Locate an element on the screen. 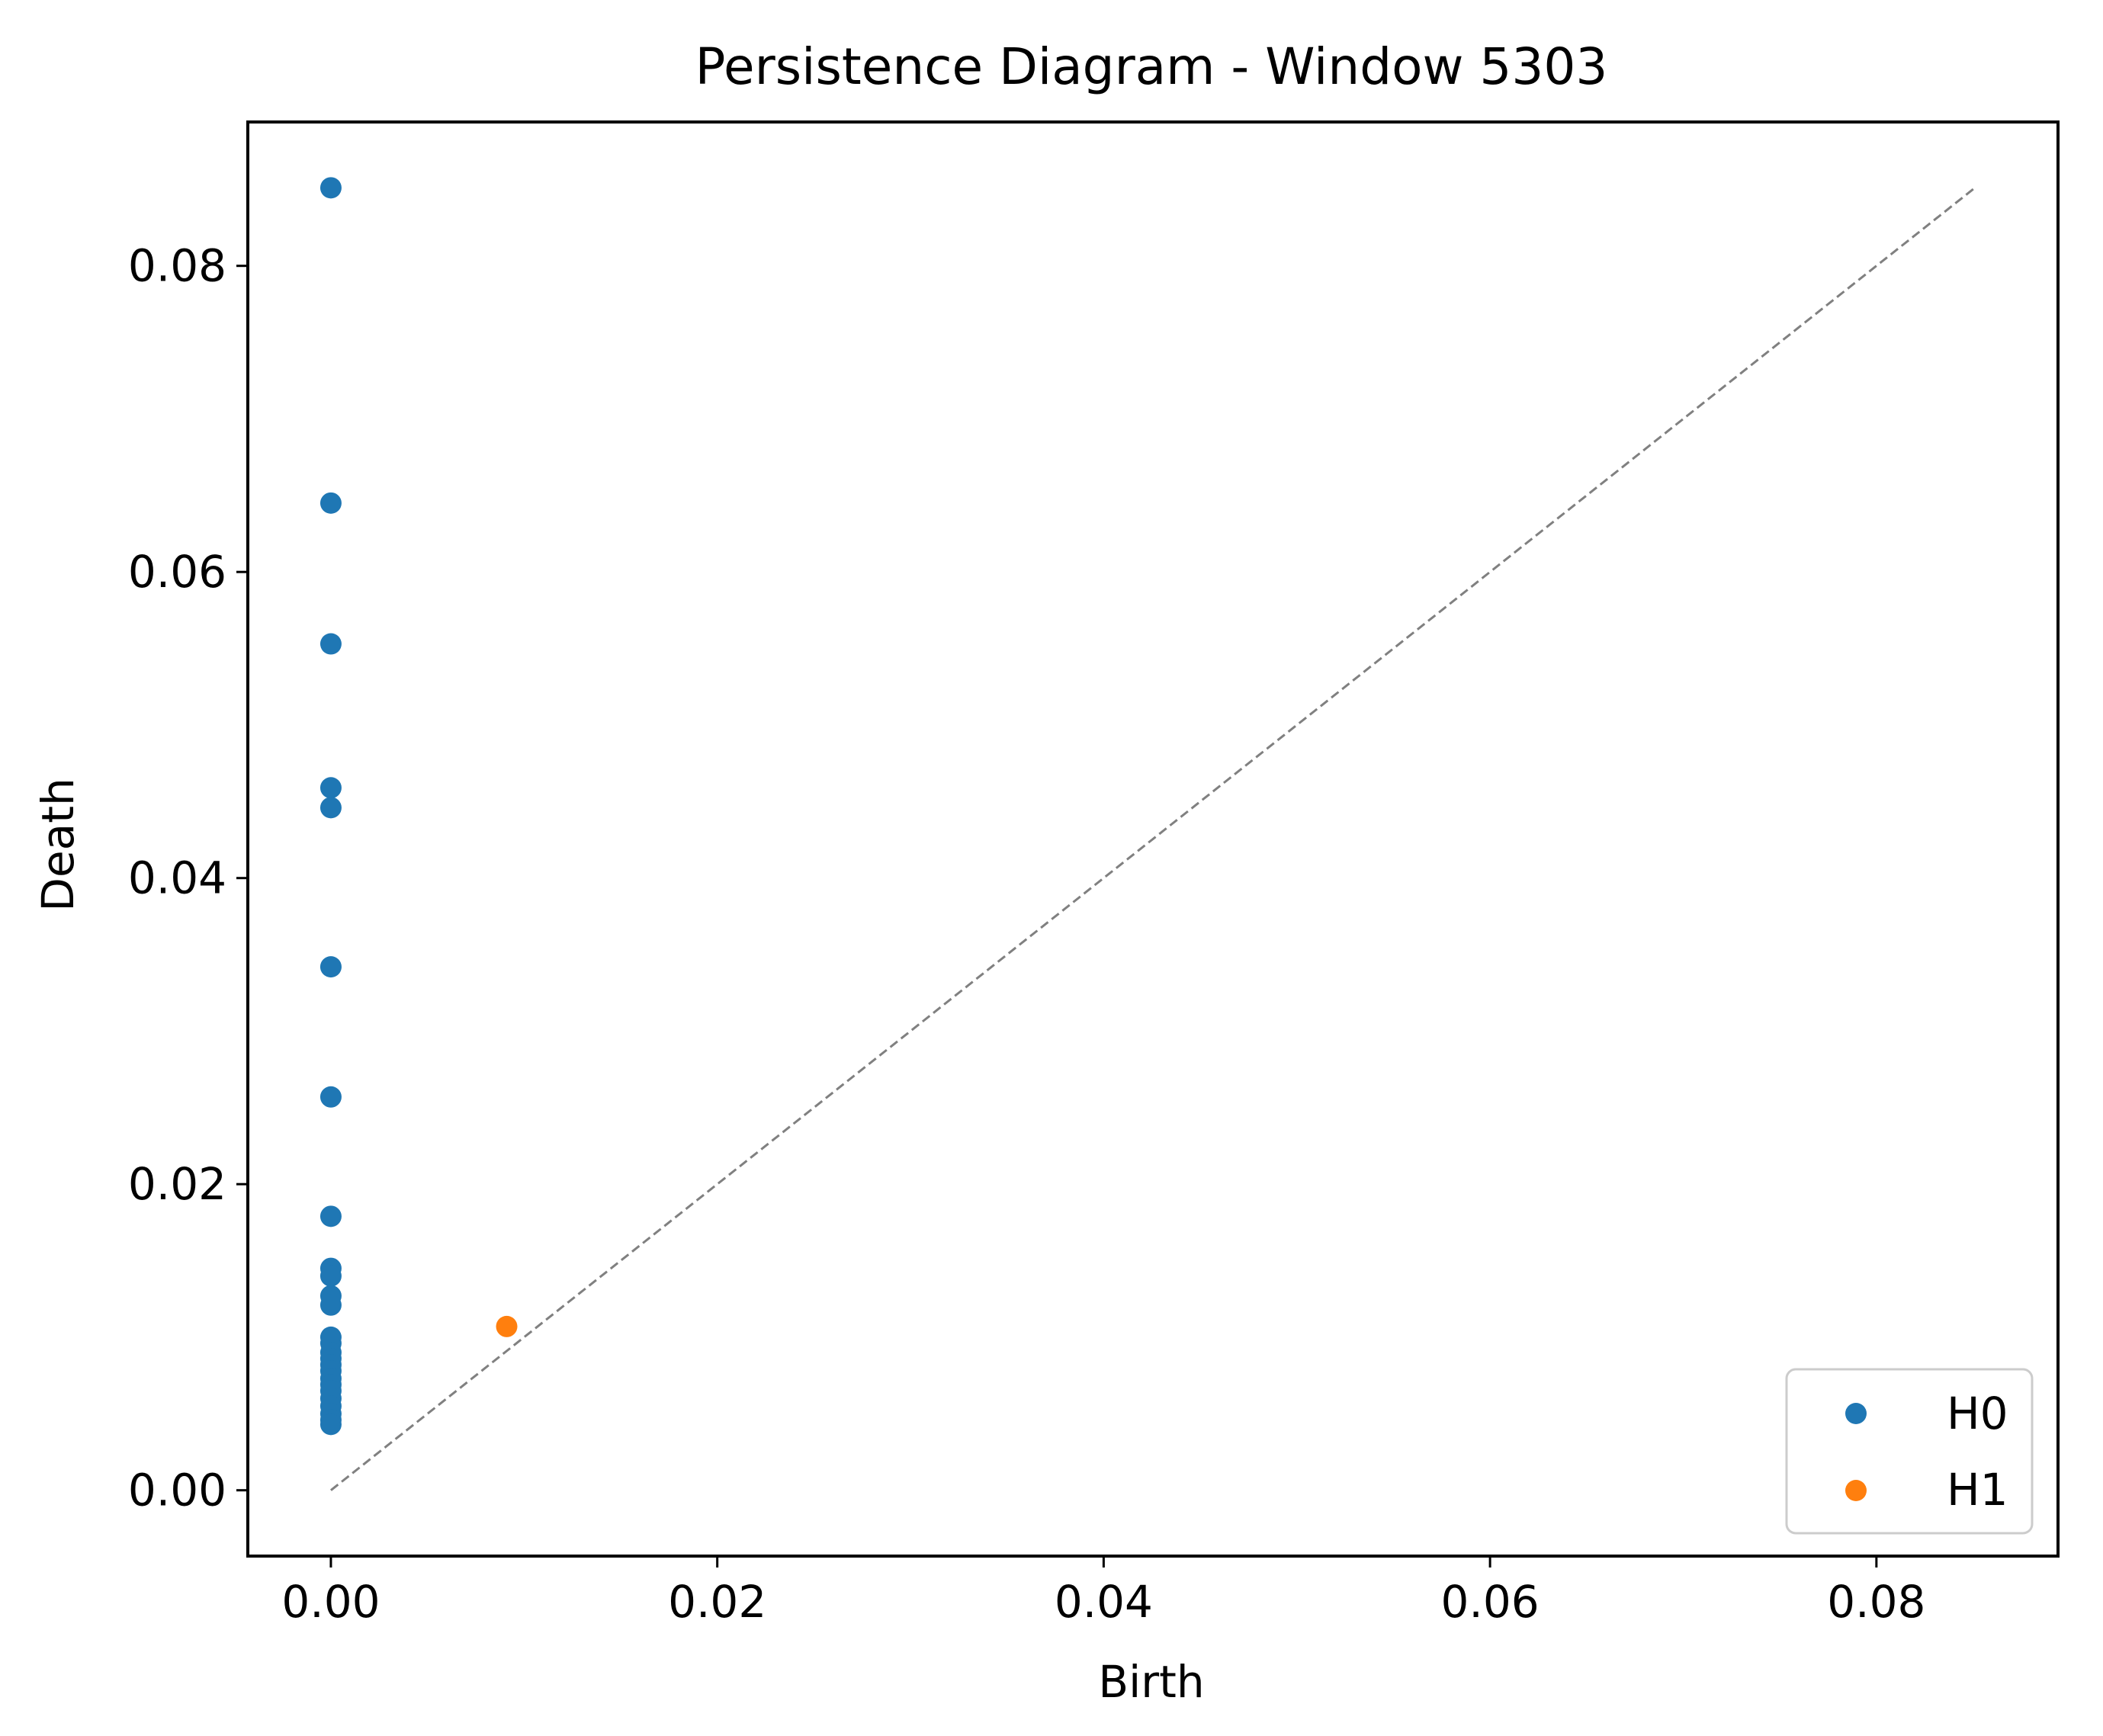 This screenshot has height=1736, width=2103. legend-label-h1: H1 is located at coordinates (1977, 1490).